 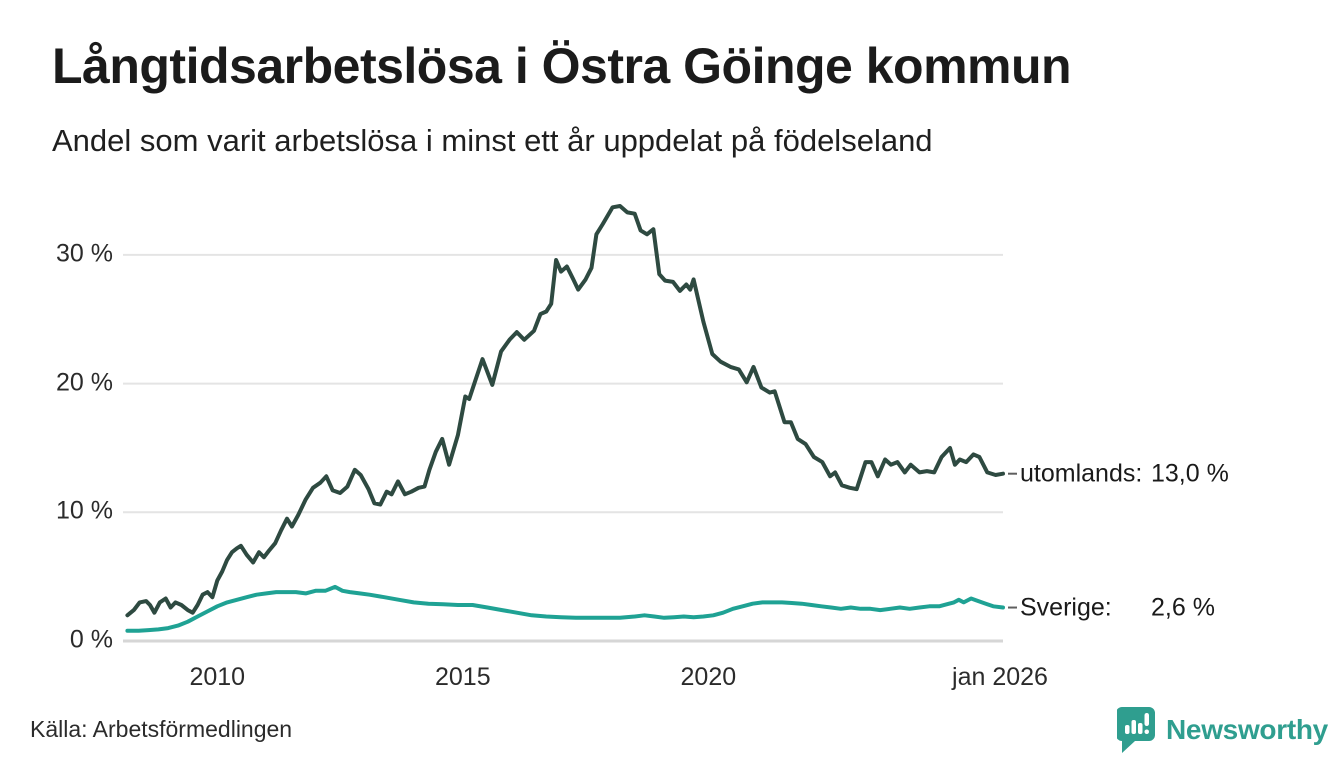 What do you see at coordinates (217, 677) in the screenshot?
I see `x-tick-label: 2010` at bounding box center [217, 677].